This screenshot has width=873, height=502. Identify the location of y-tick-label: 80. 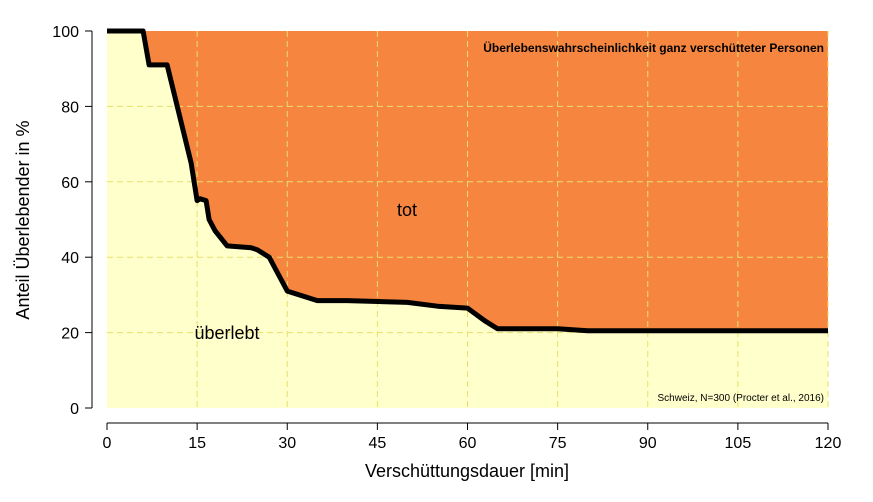
(70, 107).